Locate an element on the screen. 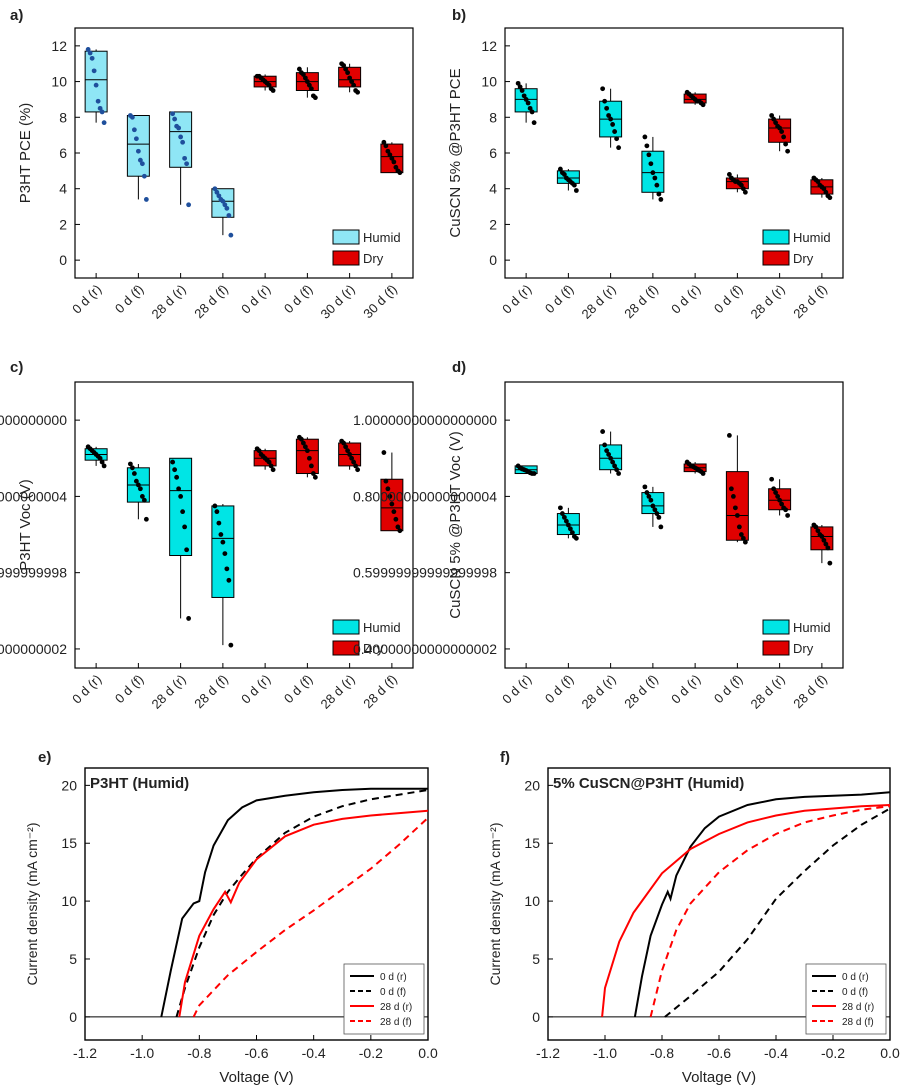 The image size is (905, 1088). x-tick-label: -0.2 is located at coordinates (371, 1053).